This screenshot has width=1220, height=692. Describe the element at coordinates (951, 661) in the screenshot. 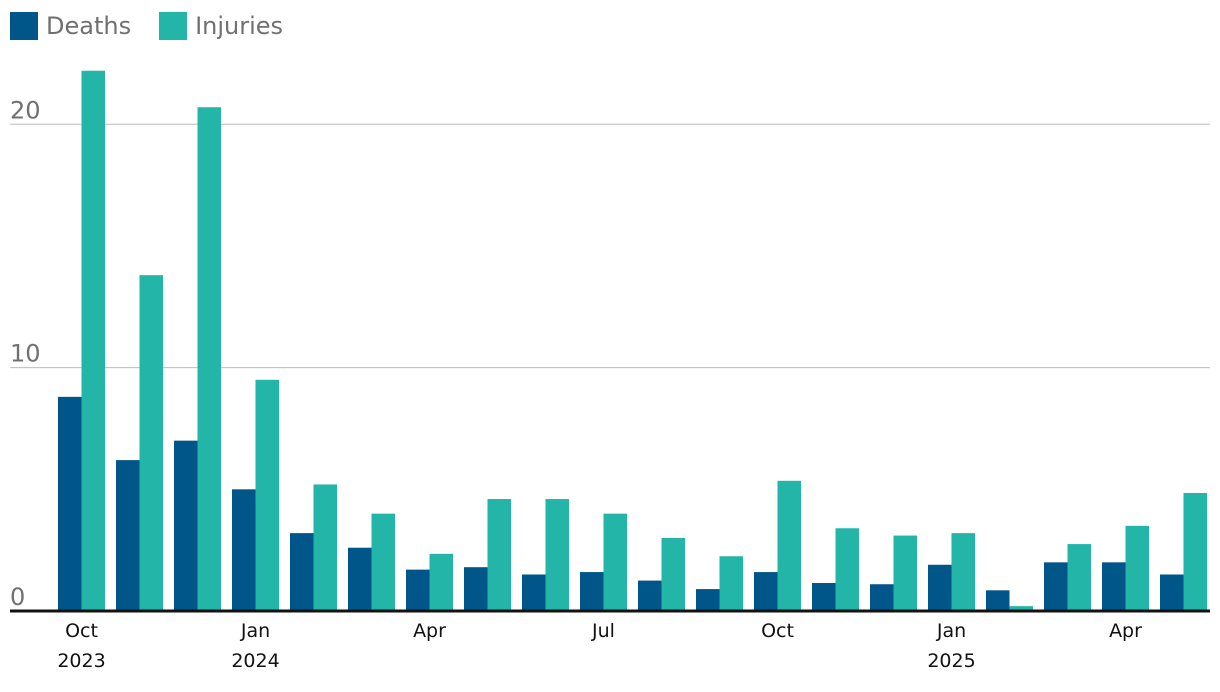

I see `x-tick-year-2025: 2025` at that location.